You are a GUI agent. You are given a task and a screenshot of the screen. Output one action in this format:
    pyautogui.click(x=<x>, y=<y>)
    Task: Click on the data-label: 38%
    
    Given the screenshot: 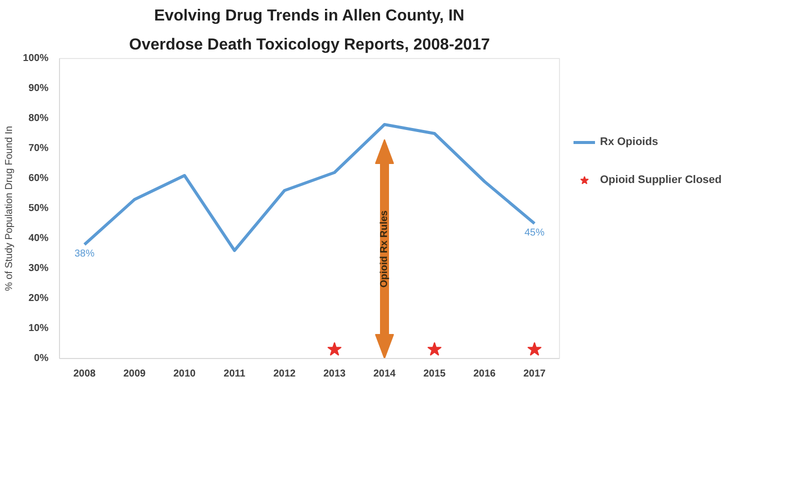 What is the action you would take?
    pyautogui.click(x=84, y=254)
    